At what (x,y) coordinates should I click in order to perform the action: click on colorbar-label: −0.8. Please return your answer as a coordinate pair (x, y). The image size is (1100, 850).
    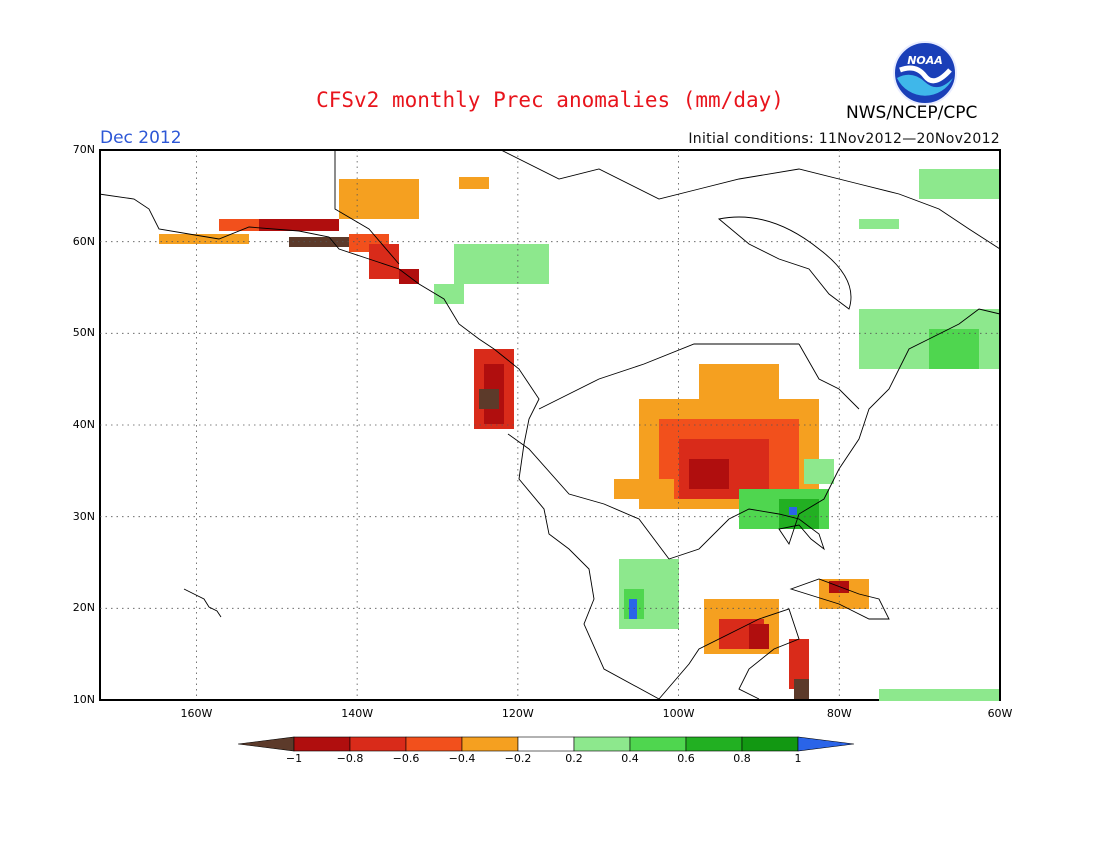
    Looking at the image, I should click on (350, 758).